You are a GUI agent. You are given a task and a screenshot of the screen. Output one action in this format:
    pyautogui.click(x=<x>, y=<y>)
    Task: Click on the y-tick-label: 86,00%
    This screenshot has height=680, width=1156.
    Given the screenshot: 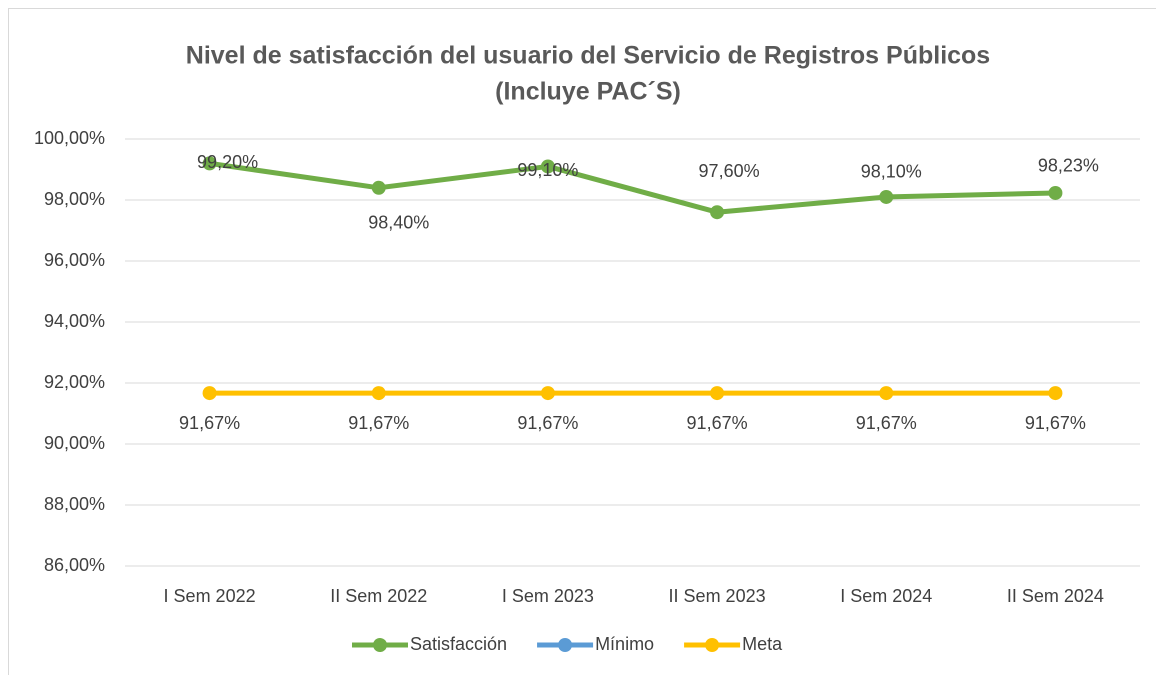 What is the action you would take?
    pyautogui.click(x=74, y=565)
    